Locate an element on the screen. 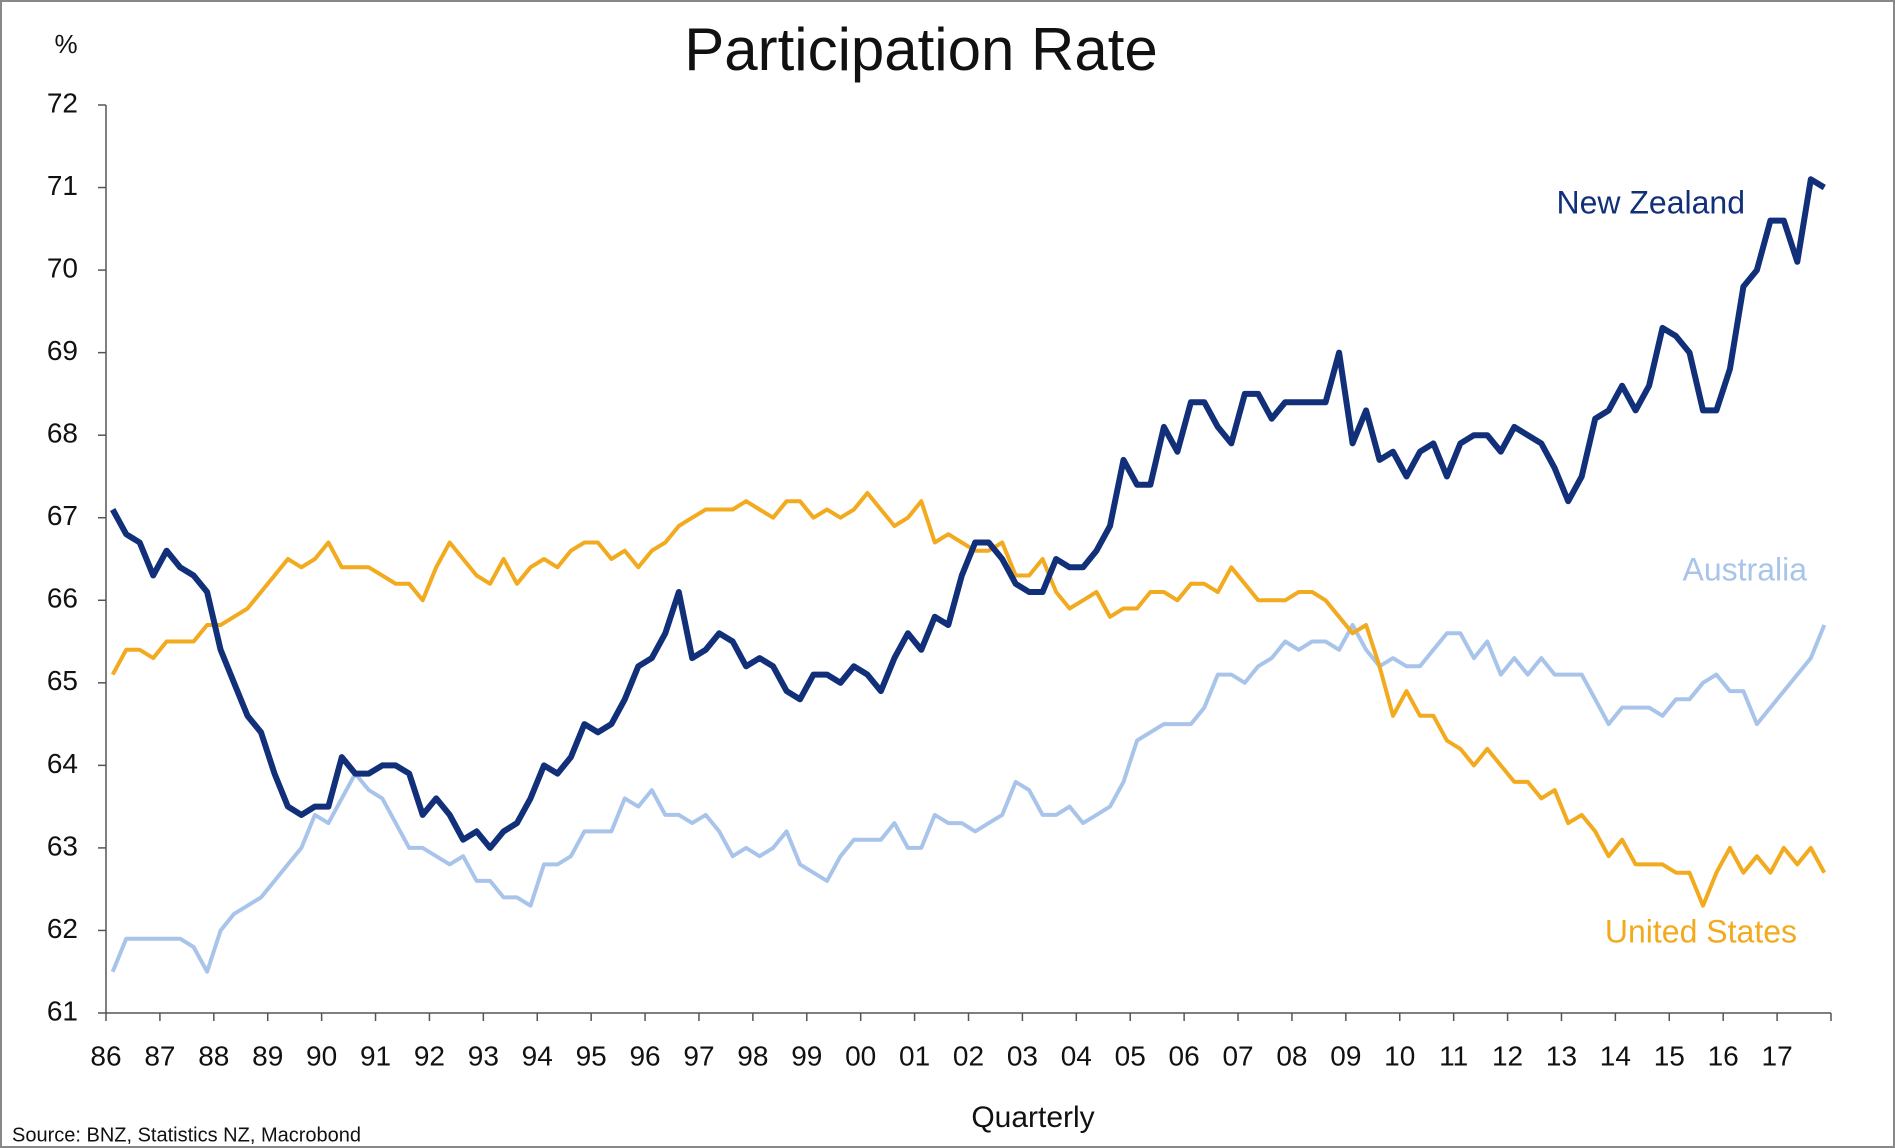 This screenshot has height=1148, width=1895. x-tick-label: 03 is located at coordinates (1022, 1055).